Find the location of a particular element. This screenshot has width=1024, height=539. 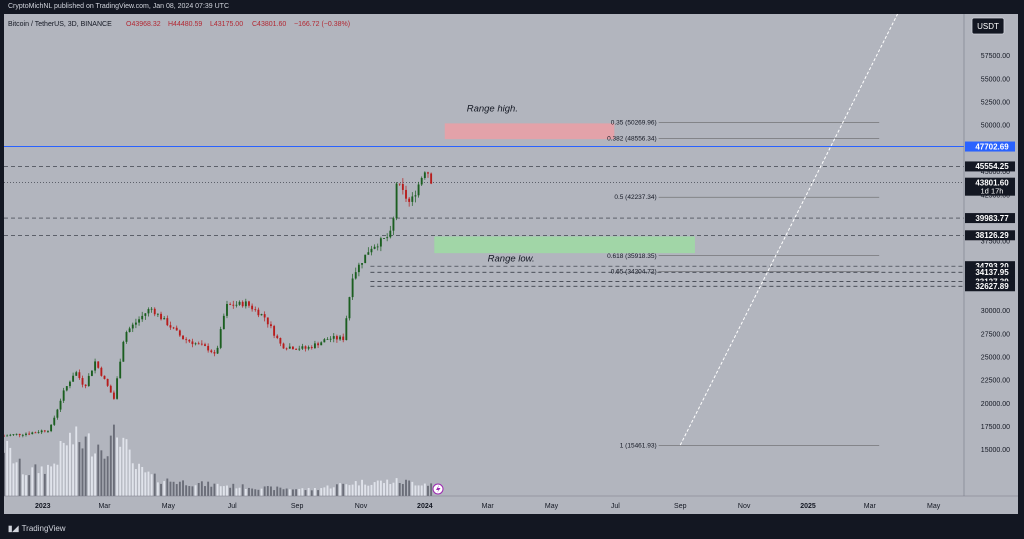

lightning-icon is located at coordinates (438, 489).